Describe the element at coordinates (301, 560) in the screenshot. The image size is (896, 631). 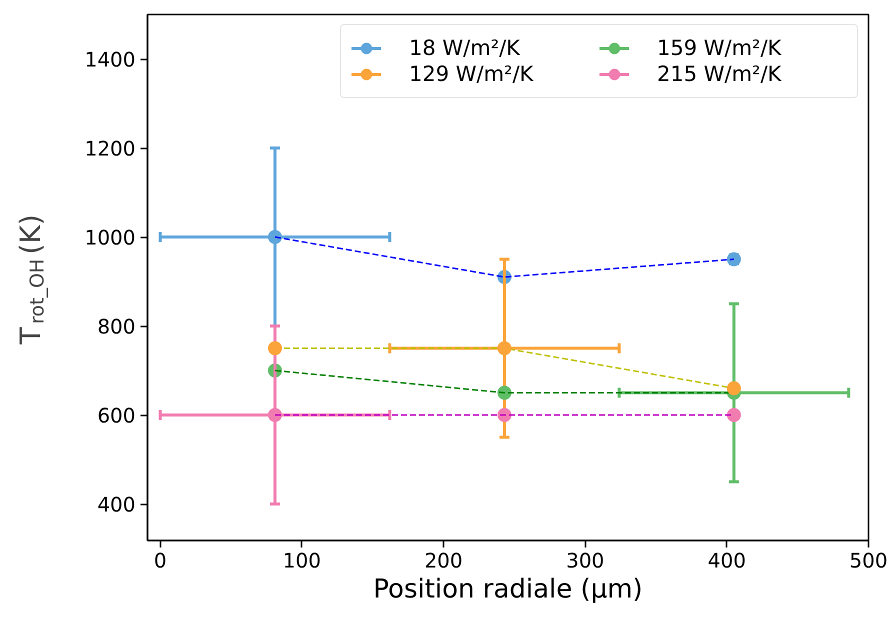
I see `x-tick-label: 100` at that location.